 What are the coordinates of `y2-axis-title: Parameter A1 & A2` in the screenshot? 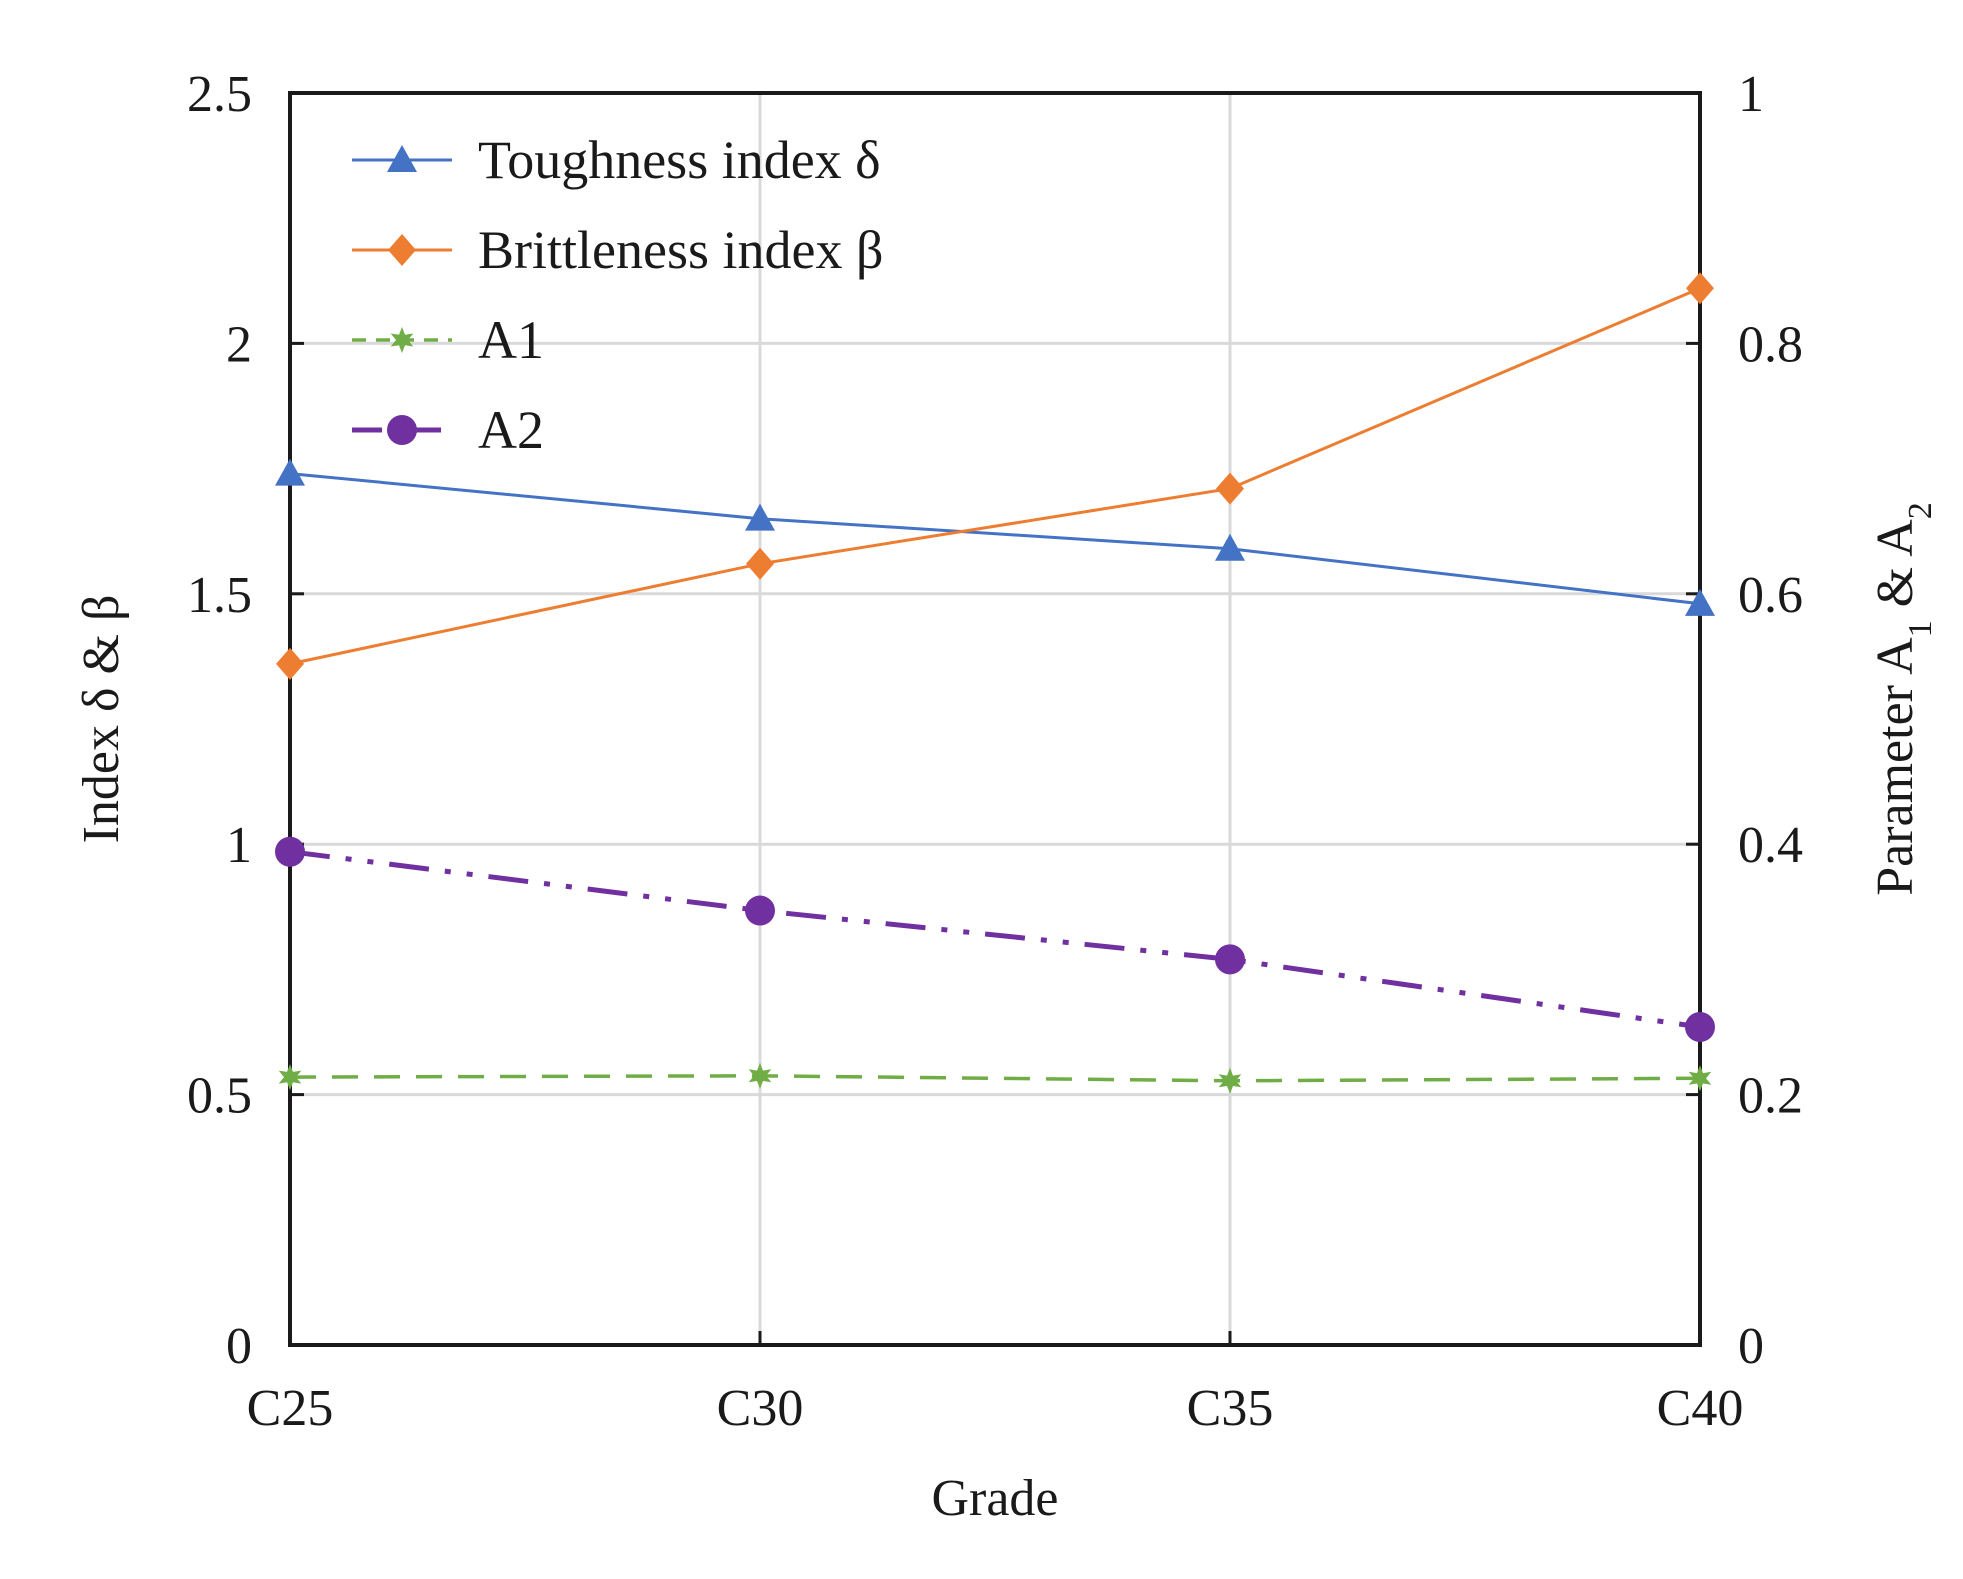 It's located at (1903, 699).